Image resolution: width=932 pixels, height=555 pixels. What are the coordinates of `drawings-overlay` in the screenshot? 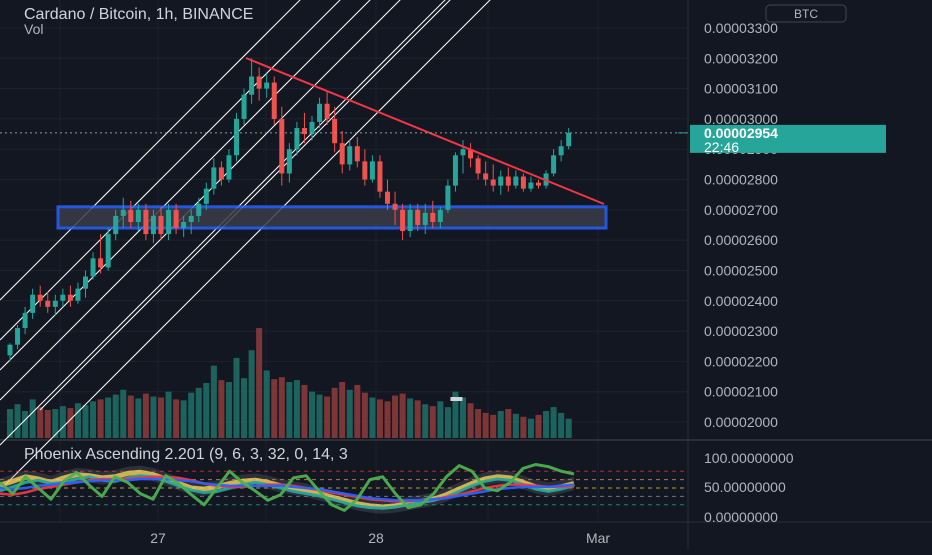 It's located at (425, 131).